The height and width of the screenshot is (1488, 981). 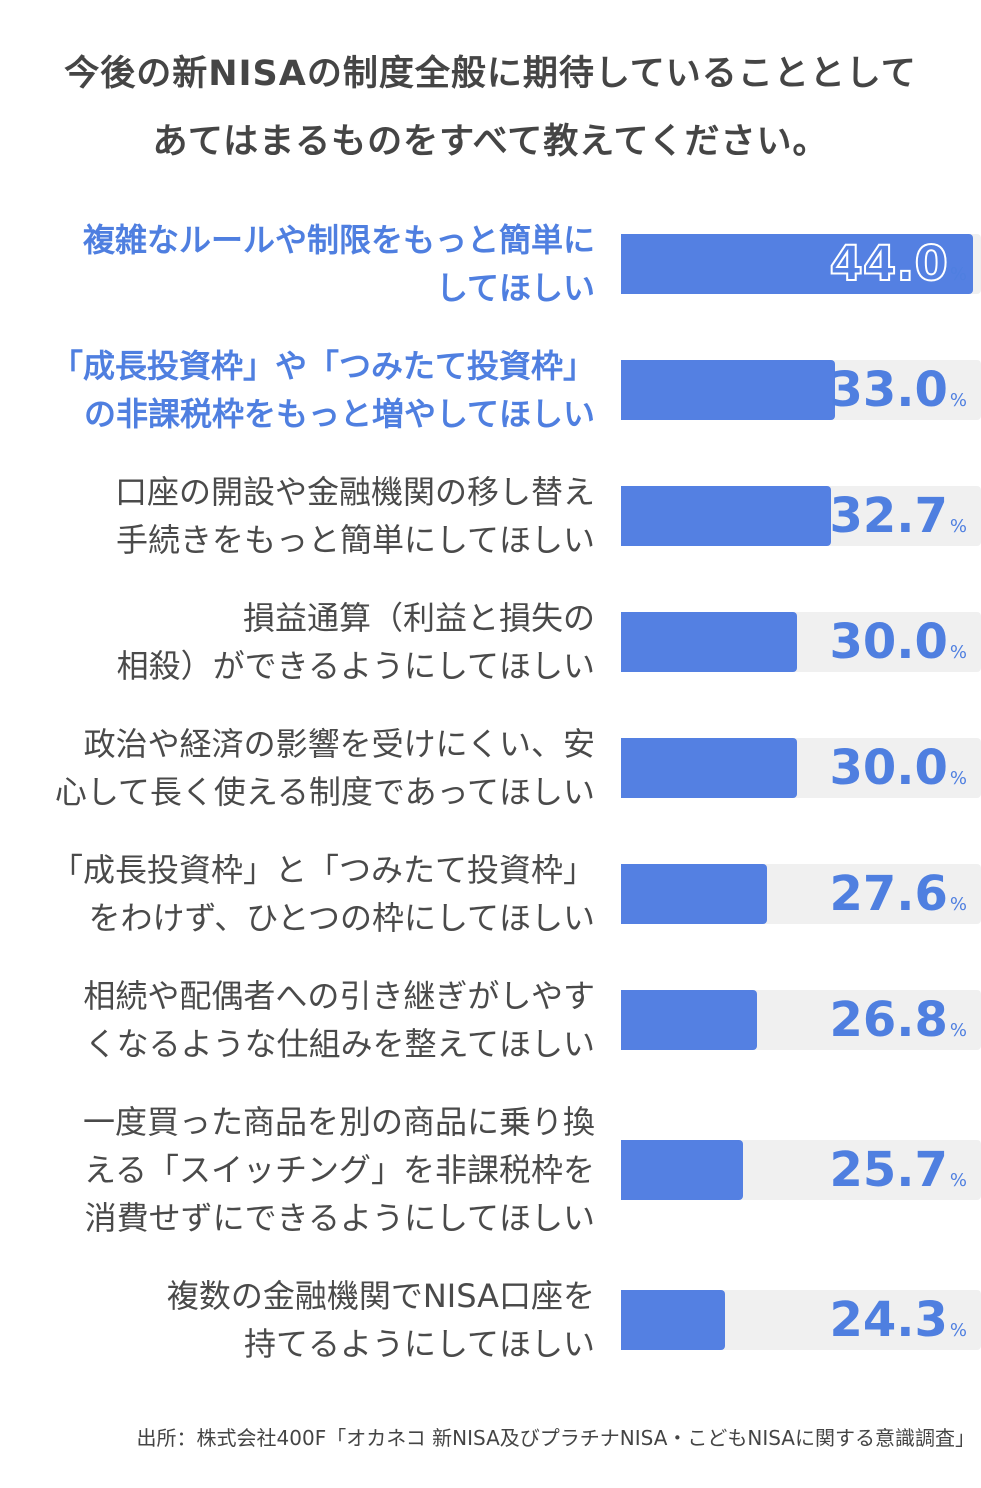 What do you see at coordinates (324, 792) in the screenshot?
I see `category-label-line: 心して長く使える制度であってほしい` at bounding box center [324, 792].